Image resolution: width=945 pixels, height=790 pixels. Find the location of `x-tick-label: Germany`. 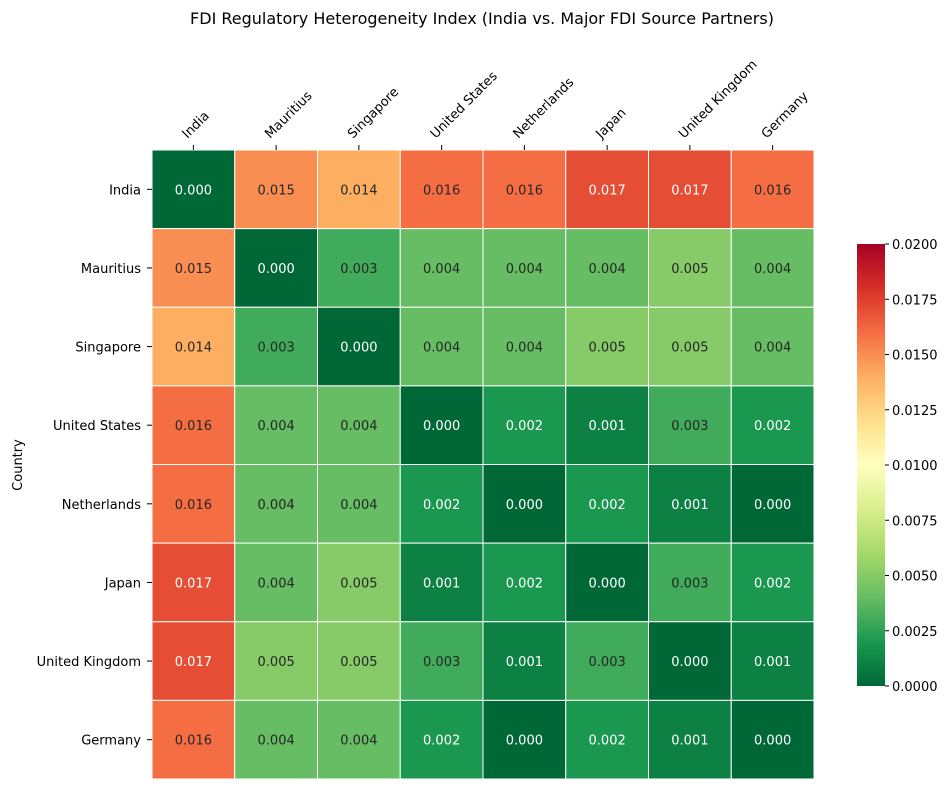

x-tick-label: Germany is located at coordinates (785, 115).